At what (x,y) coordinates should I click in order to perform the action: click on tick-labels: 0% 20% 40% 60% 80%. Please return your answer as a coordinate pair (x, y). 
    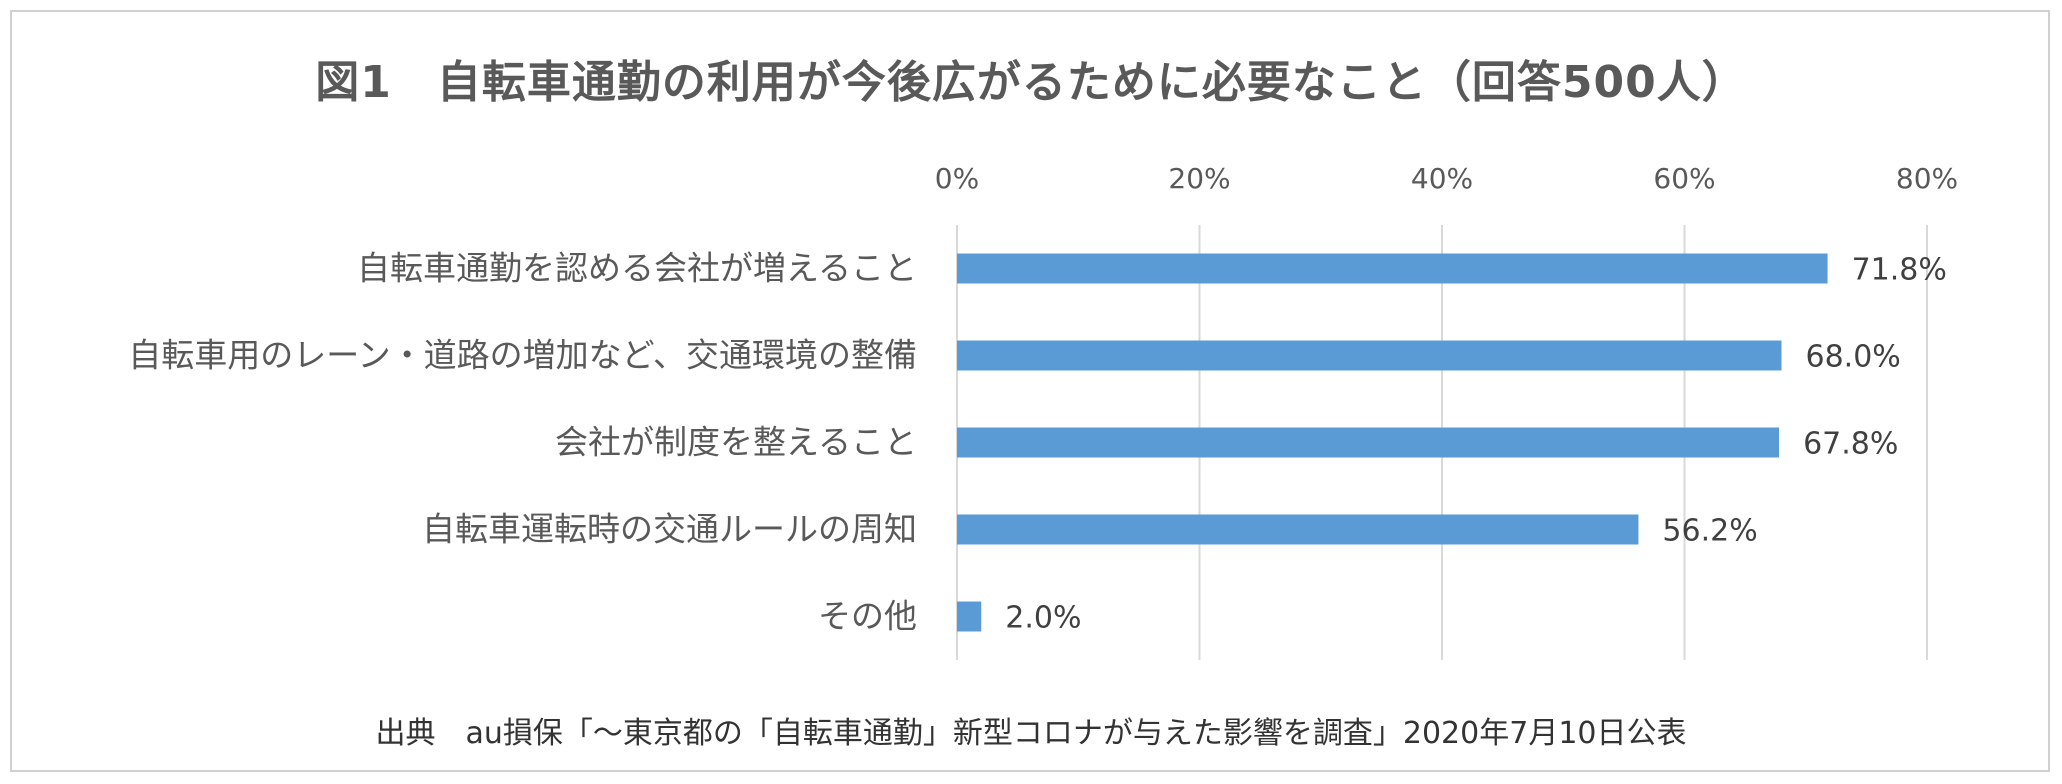
    Looking at the image, I should click on (1446, 178).